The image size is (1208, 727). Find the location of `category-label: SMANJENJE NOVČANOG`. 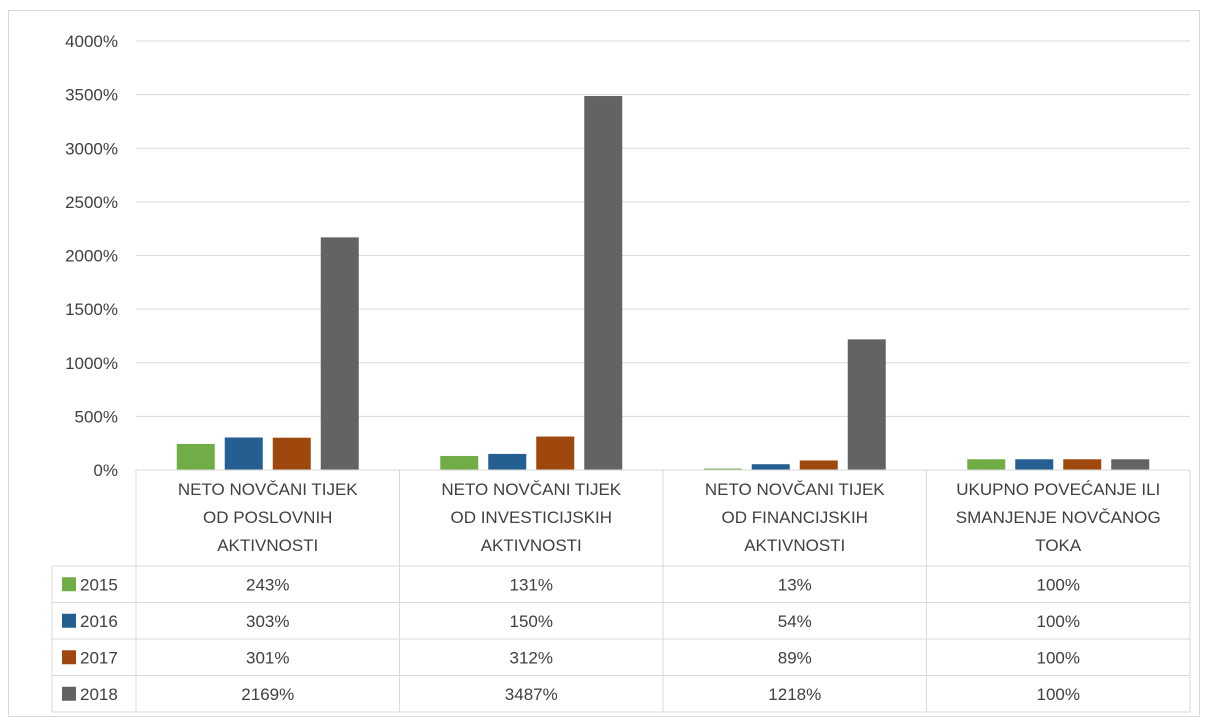

category-label: SMANJENJE NOVČANOG is located at coordinates (1058, 517).